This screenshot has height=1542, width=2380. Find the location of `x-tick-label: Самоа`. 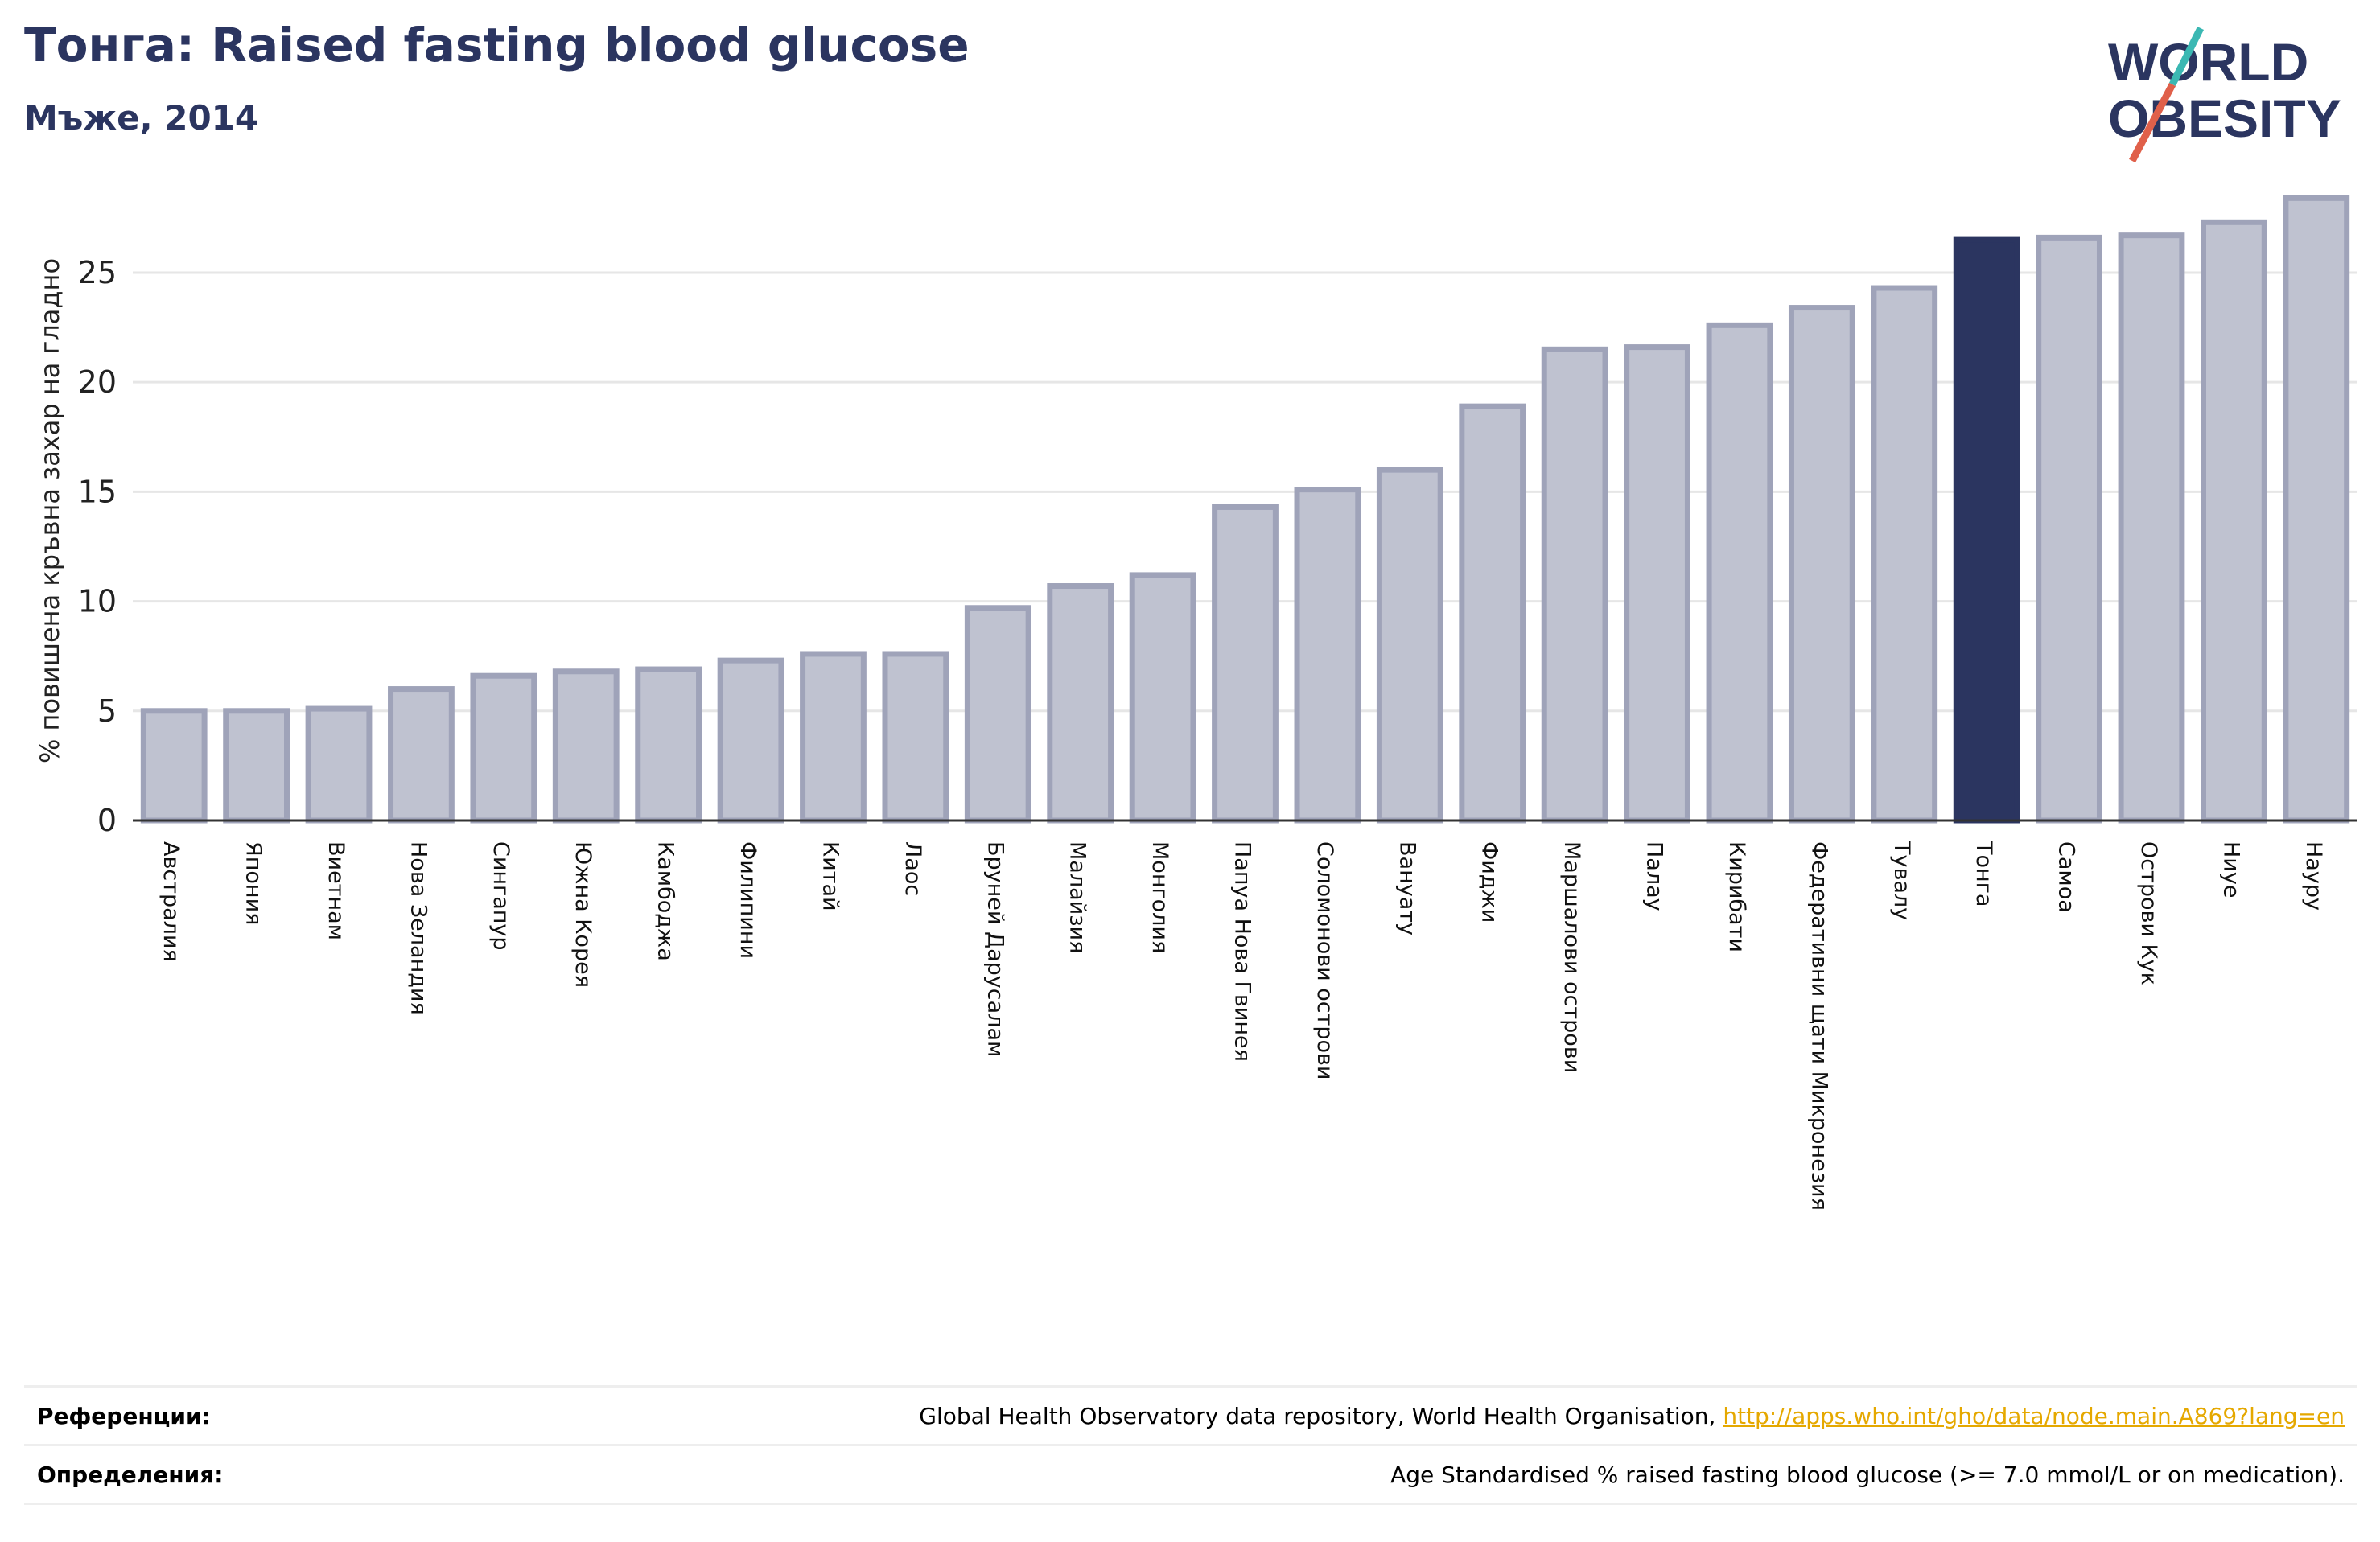

x-tick-label: Самоа is located at coordinates (2066, 877).